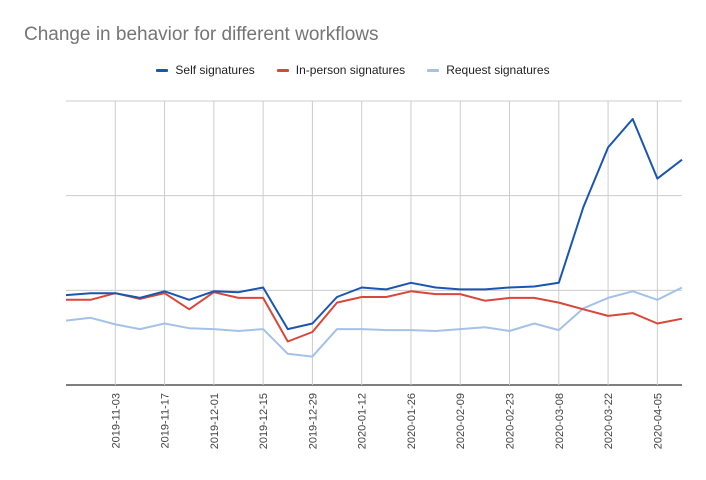 The image size is (706, 480). I want to click on legend-item-self: Self signatures, so click(205, 70).